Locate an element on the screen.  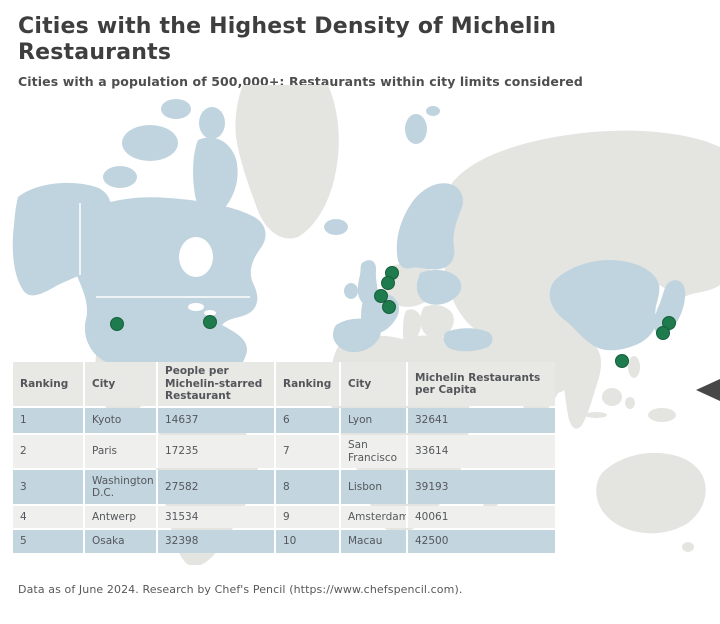
table-cell-rank: 6 is located at coordinates (306, 420).